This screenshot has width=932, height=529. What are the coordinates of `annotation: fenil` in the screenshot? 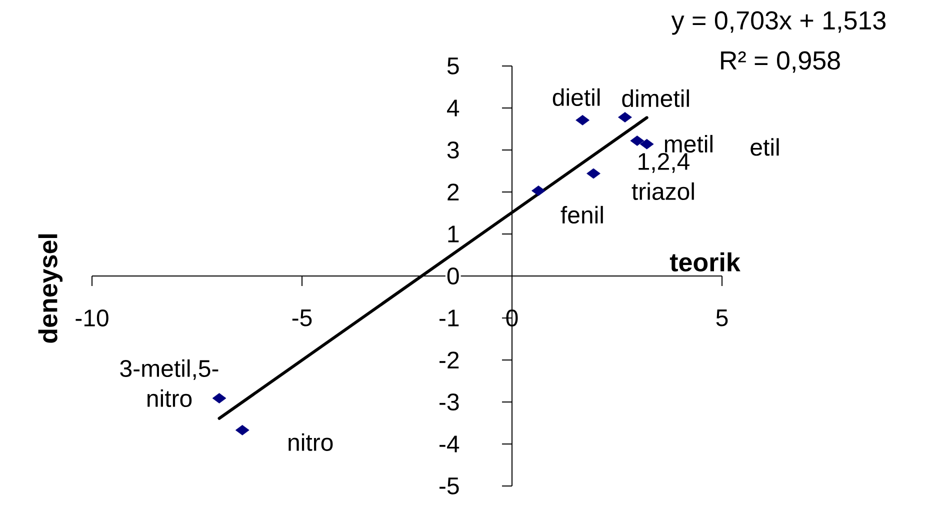 It's located at (581, 215).